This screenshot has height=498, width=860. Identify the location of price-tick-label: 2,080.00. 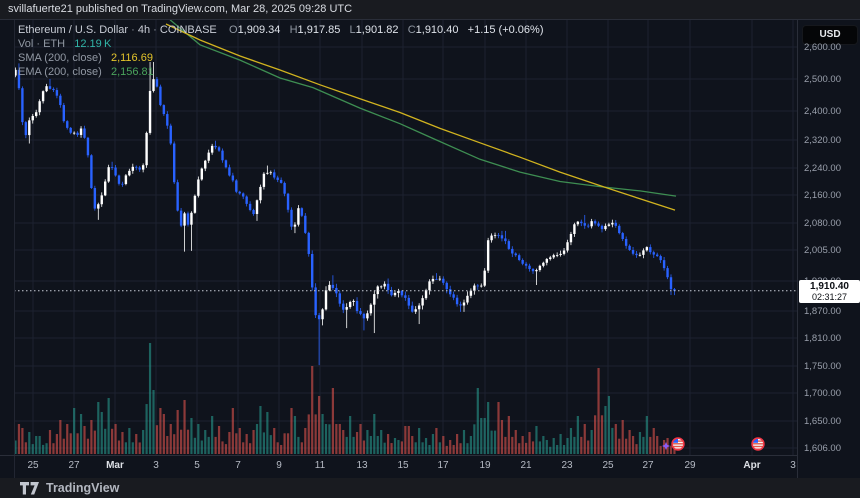
(822, 223).